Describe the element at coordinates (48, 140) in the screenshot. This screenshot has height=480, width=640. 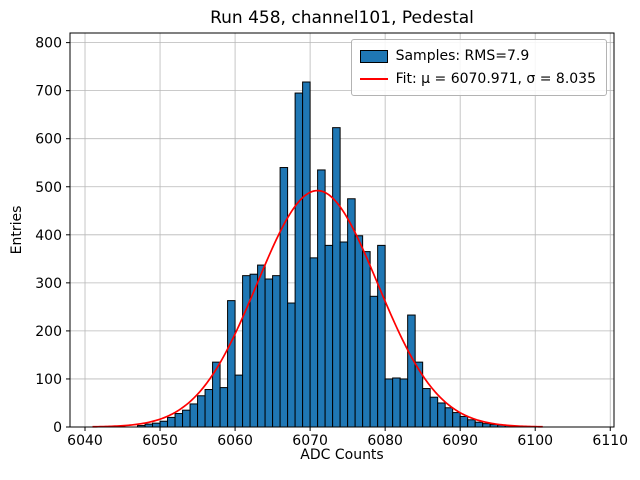
I see `y-tick-label: 600` at that location.